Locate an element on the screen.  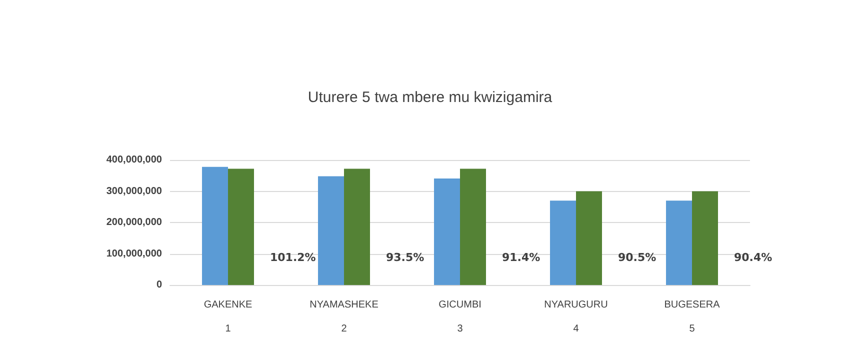
chart-title: Uturere 5 twa mbere mu kwizigamira is located at coordinates (430, 97).